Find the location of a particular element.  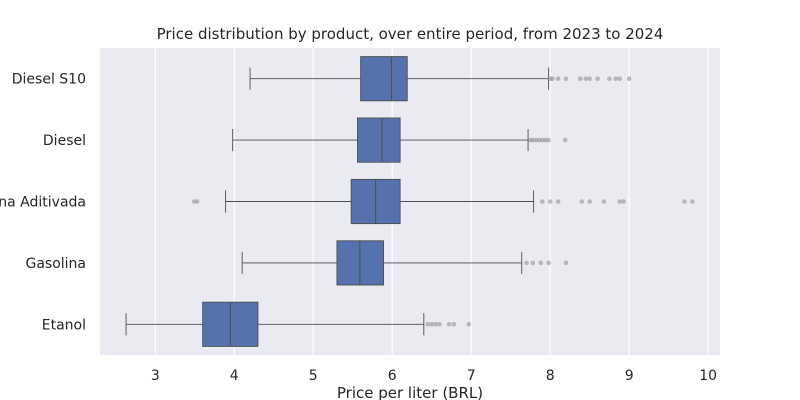

x-tick-label-10: 10 is located at coordinates (708, 376).